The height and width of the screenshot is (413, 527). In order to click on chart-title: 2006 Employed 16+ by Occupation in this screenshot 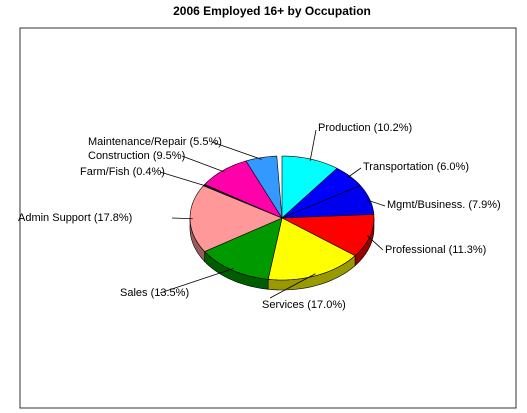, I will do `click(272, 11)`.